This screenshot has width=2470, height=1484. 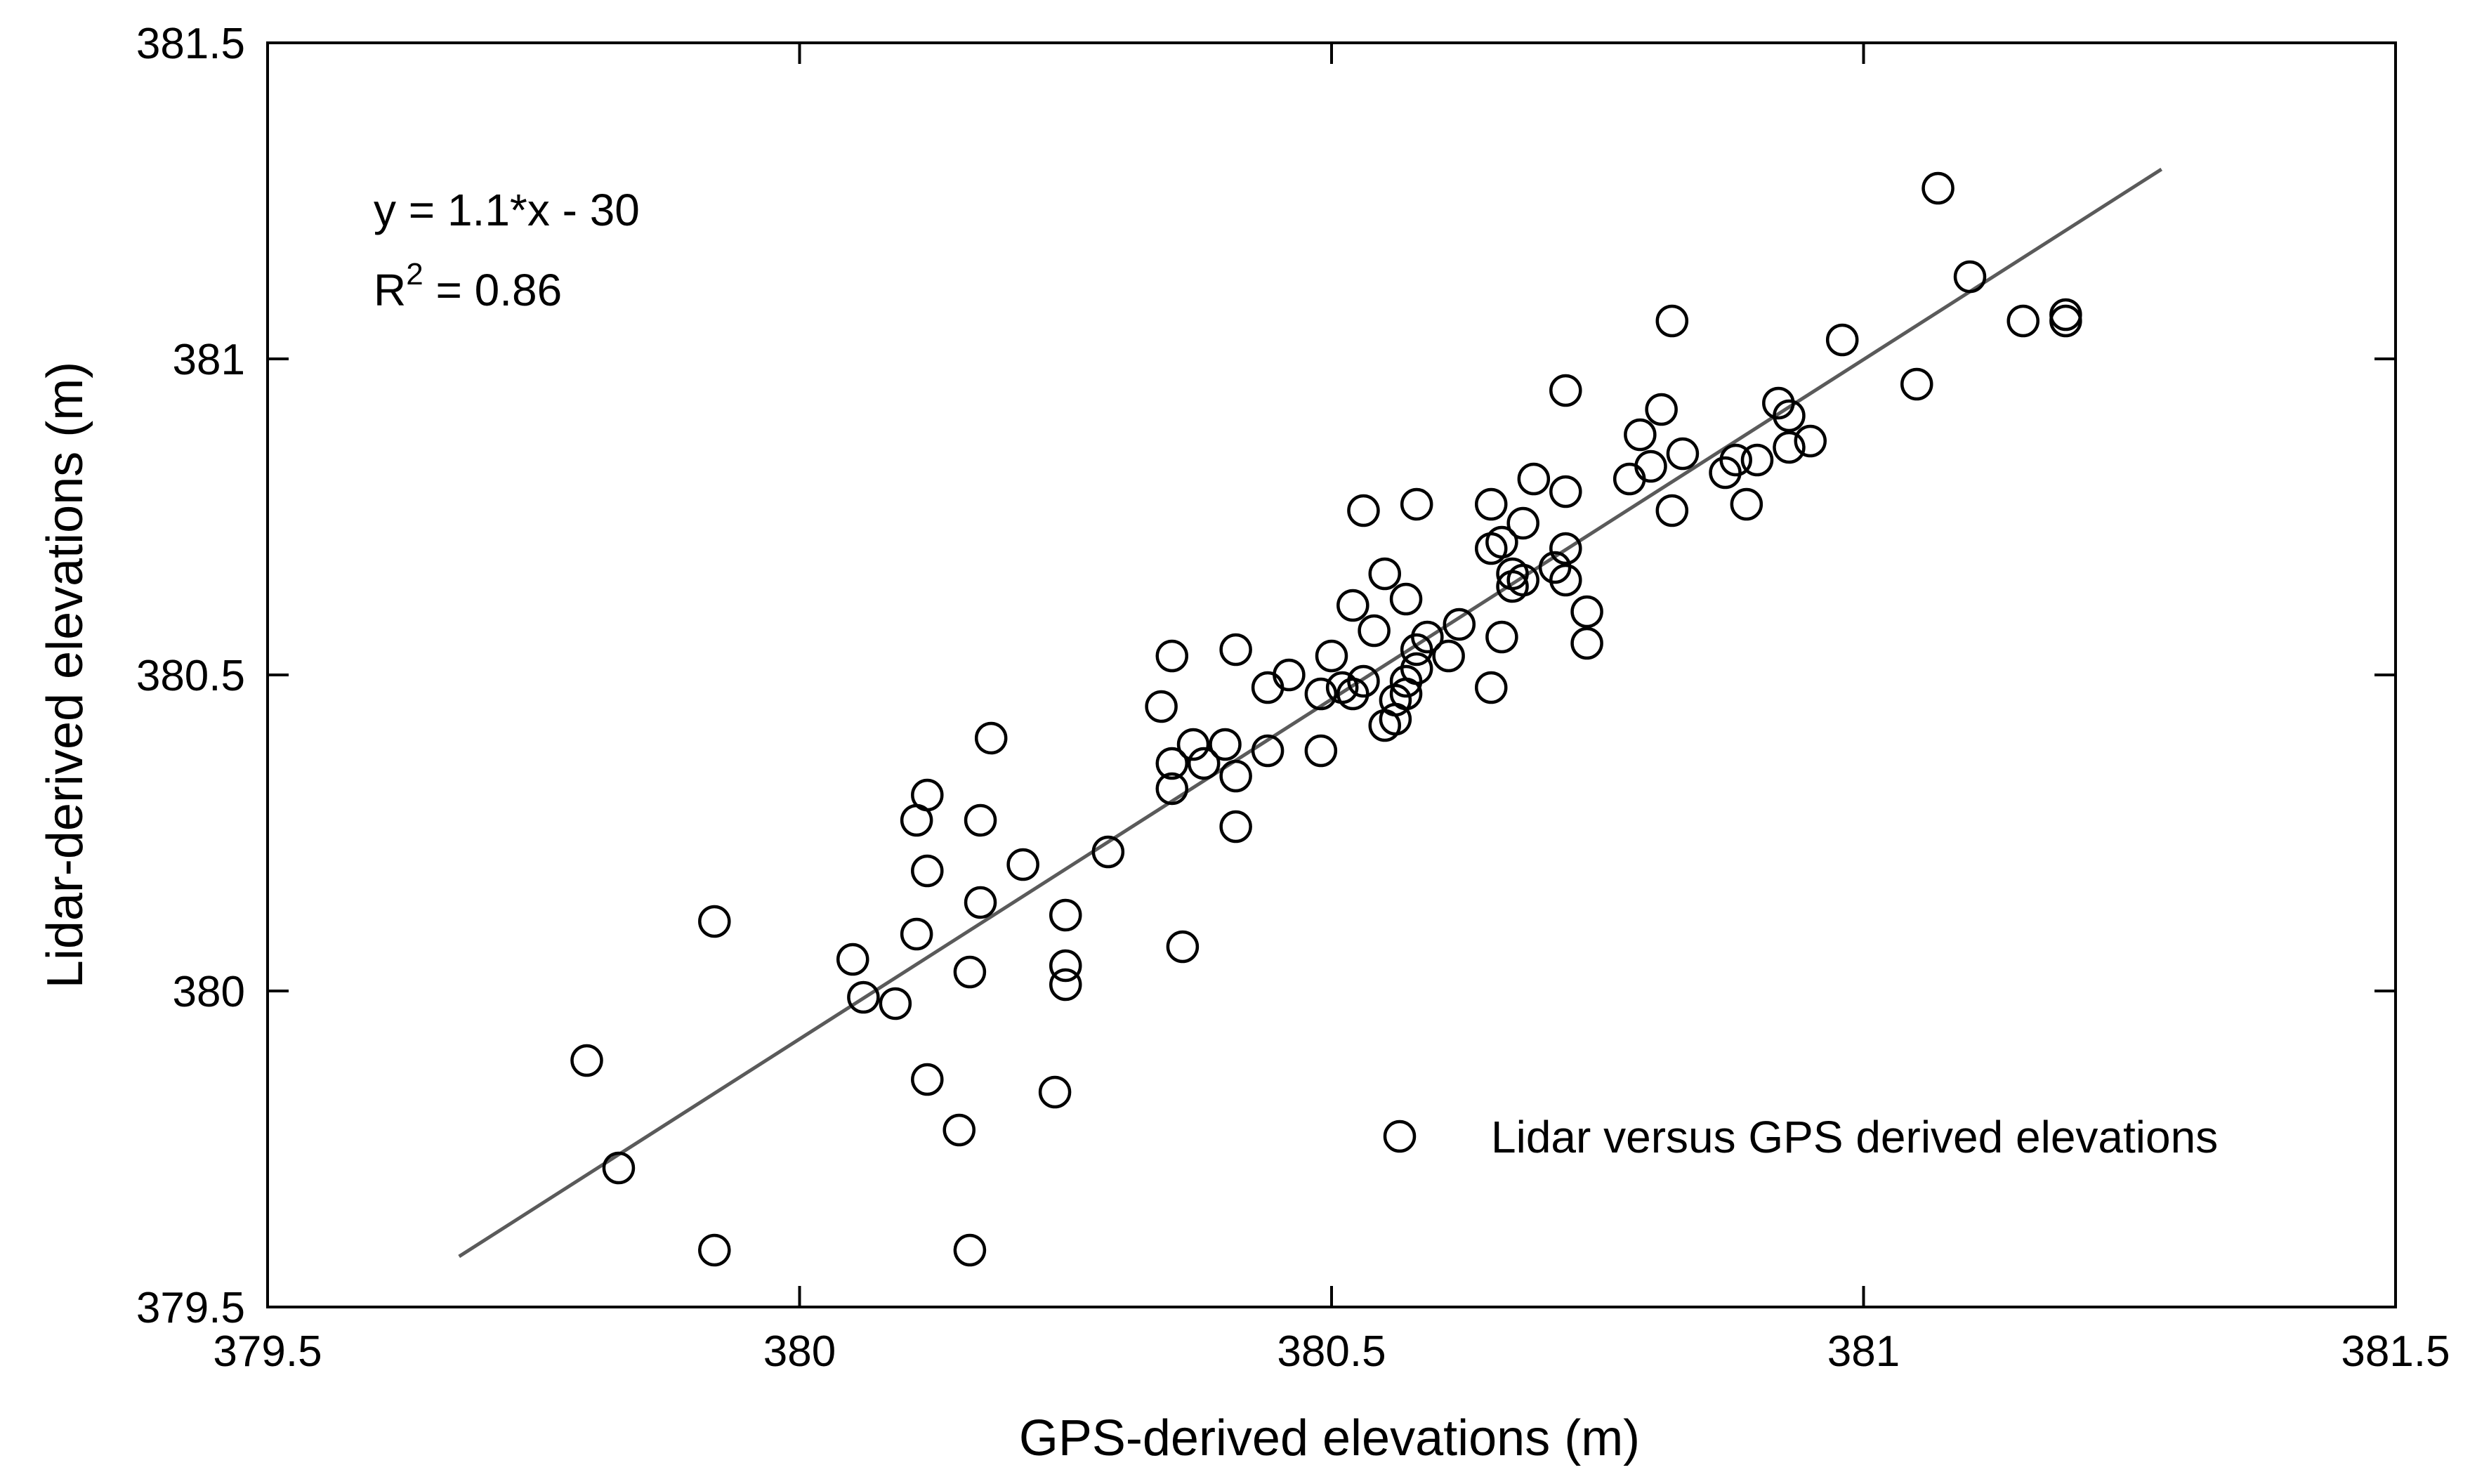 I want to click on r-squared-superscript: 2, so click(x=415, y=274).